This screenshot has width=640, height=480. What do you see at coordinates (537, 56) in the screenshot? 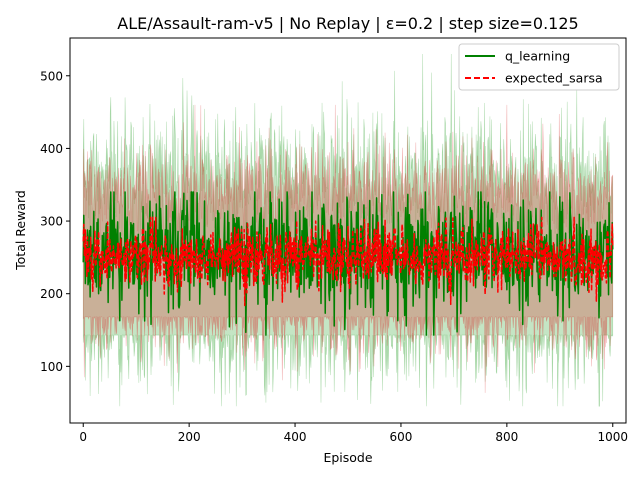
I see `legend-label-q-learning: q_learning` at bounding box center [537, 56].